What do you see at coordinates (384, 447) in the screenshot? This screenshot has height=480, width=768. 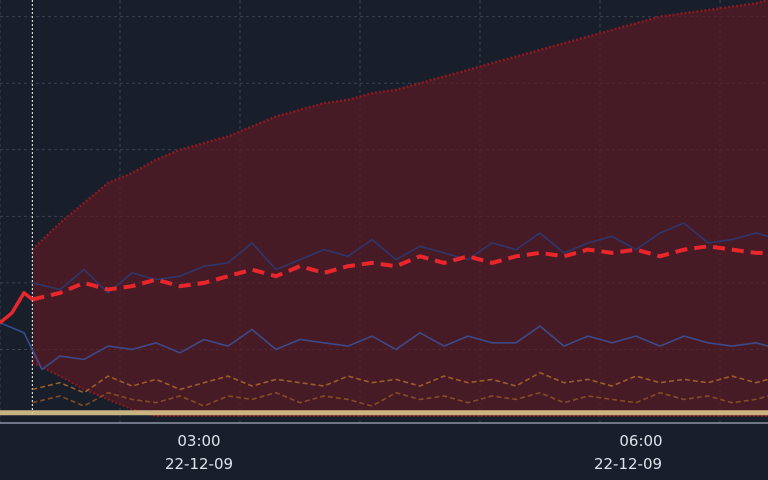 I see `x-axis: 03:00 22-12-09 06:00 22-12-09` at bounding box center [384, 447].